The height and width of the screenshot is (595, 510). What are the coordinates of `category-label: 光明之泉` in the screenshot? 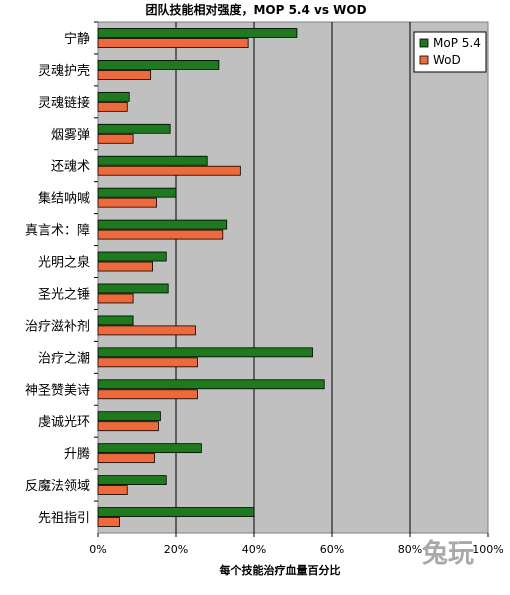 It's located at (64, 263).